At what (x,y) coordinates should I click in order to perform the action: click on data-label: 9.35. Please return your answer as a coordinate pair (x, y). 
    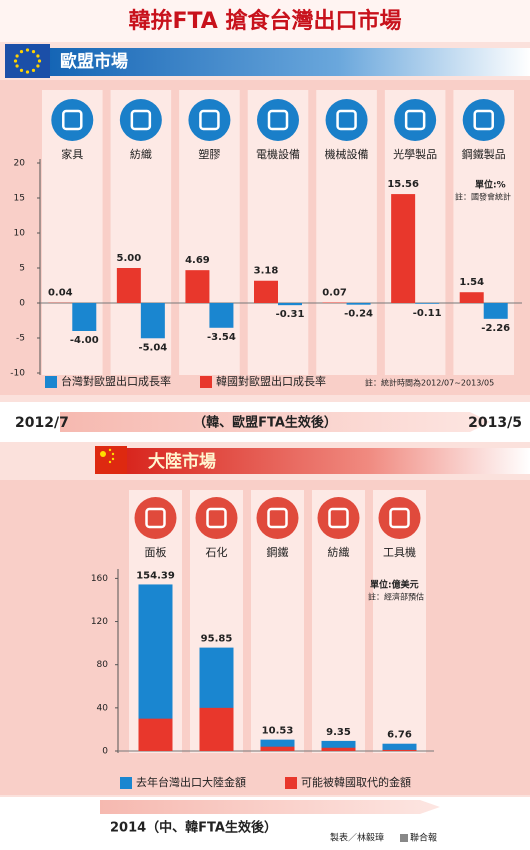
    Looking at the image, I should click on (338, 732).